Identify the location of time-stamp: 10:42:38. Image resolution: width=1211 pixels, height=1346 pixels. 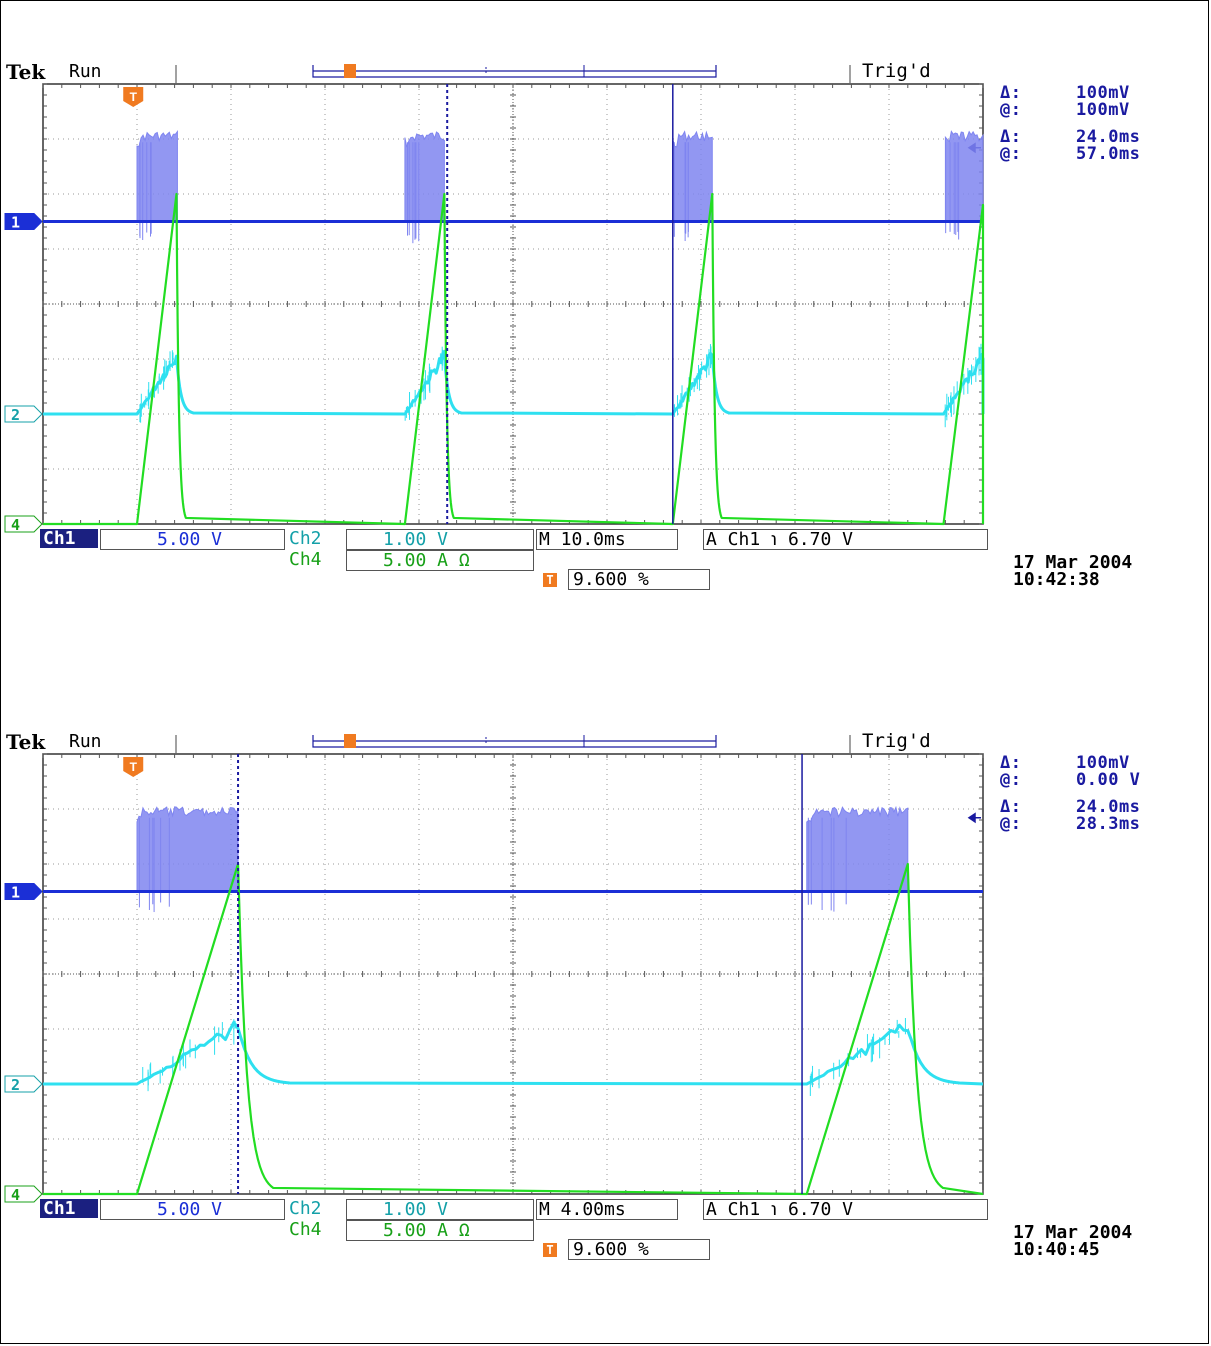
(1056, 579).